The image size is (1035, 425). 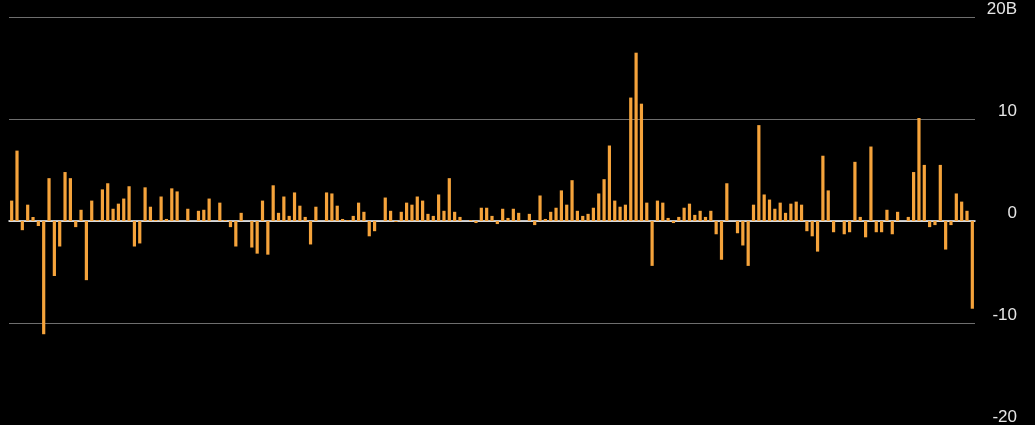 I want to click on y-tick-label: 10, so click(x=1007, y=110).